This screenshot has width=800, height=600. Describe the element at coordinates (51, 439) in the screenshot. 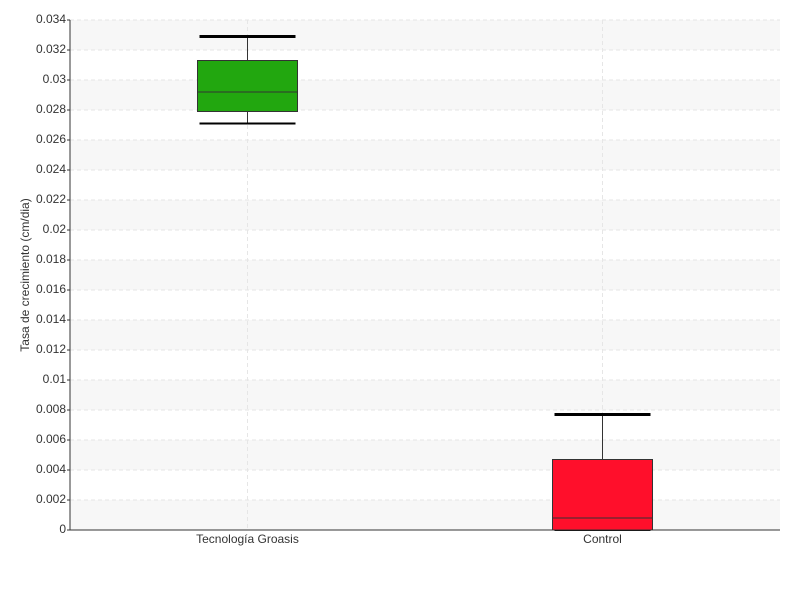

I see `y-tick-label: 0.006` at that location.